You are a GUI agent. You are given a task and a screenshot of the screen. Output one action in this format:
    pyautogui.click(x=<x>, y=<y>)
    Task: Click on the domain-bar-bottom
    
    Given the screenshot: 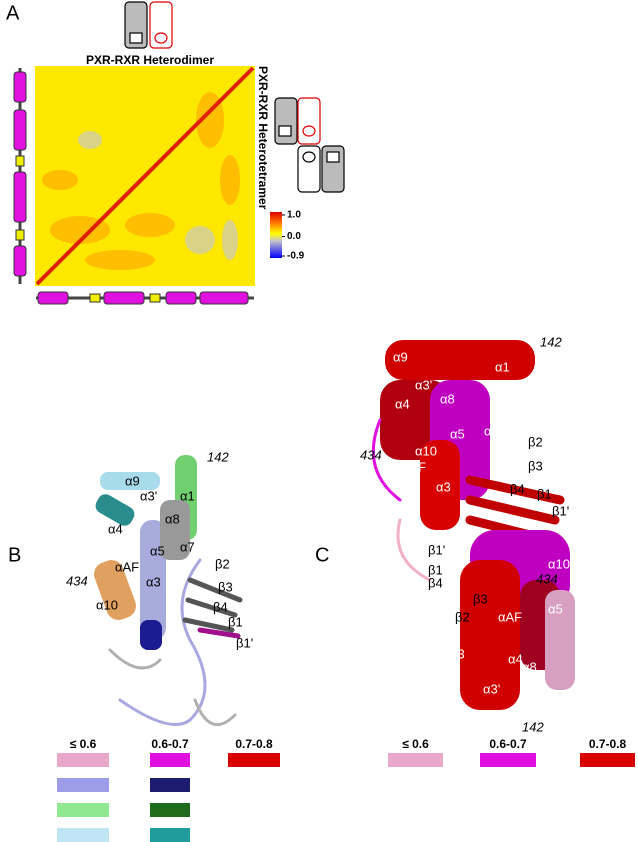 What is the action you would take?
    pyautogui.click(x=145, y=298)
    